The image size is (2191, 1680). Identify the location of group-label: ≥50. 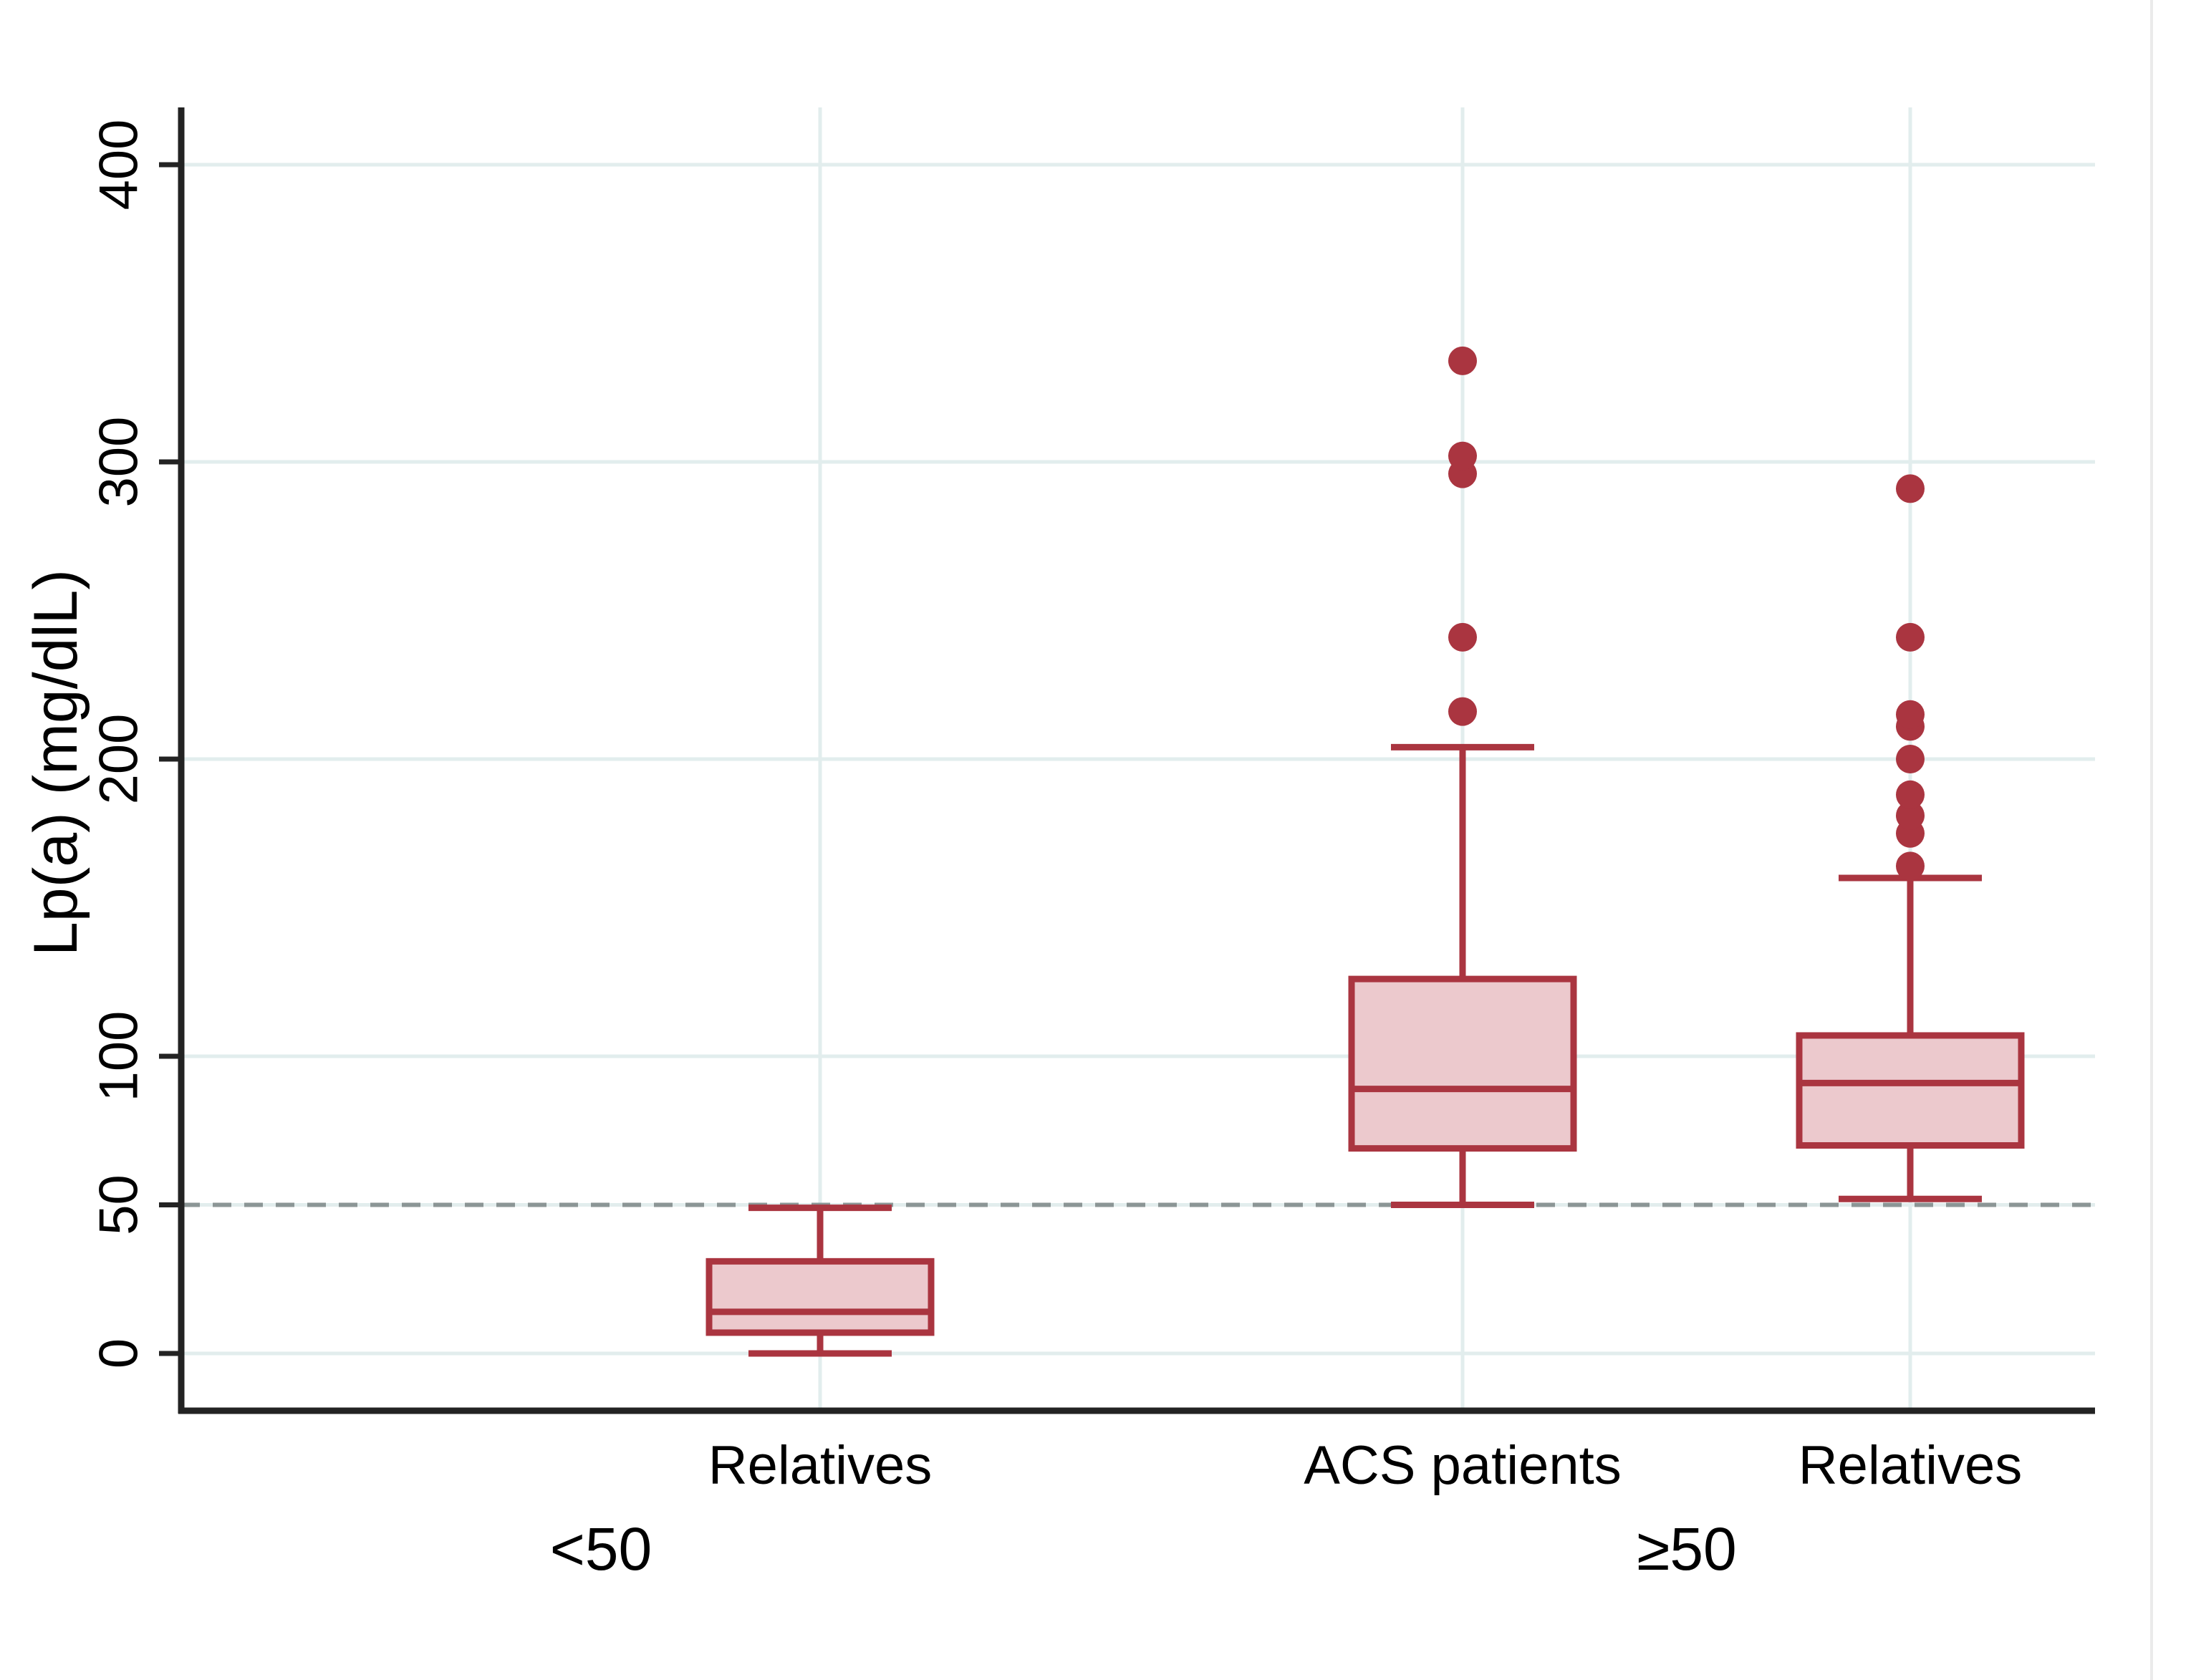
(1687, 1549).